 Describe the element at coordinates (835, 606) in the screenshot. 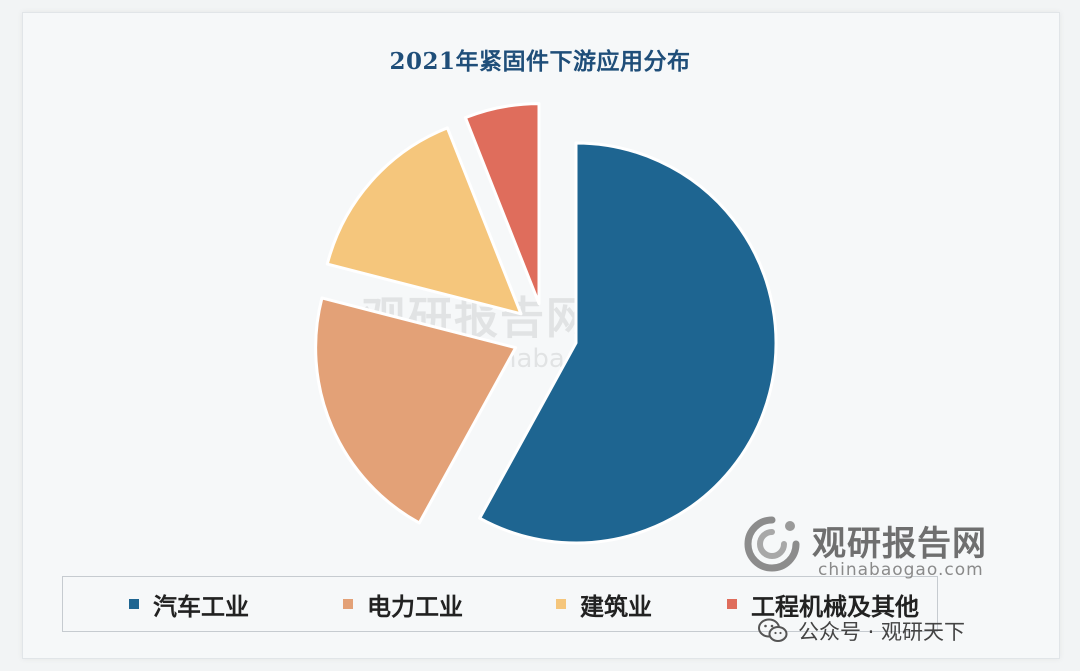

I see `legend-label: 工程机械及其他` at that location.